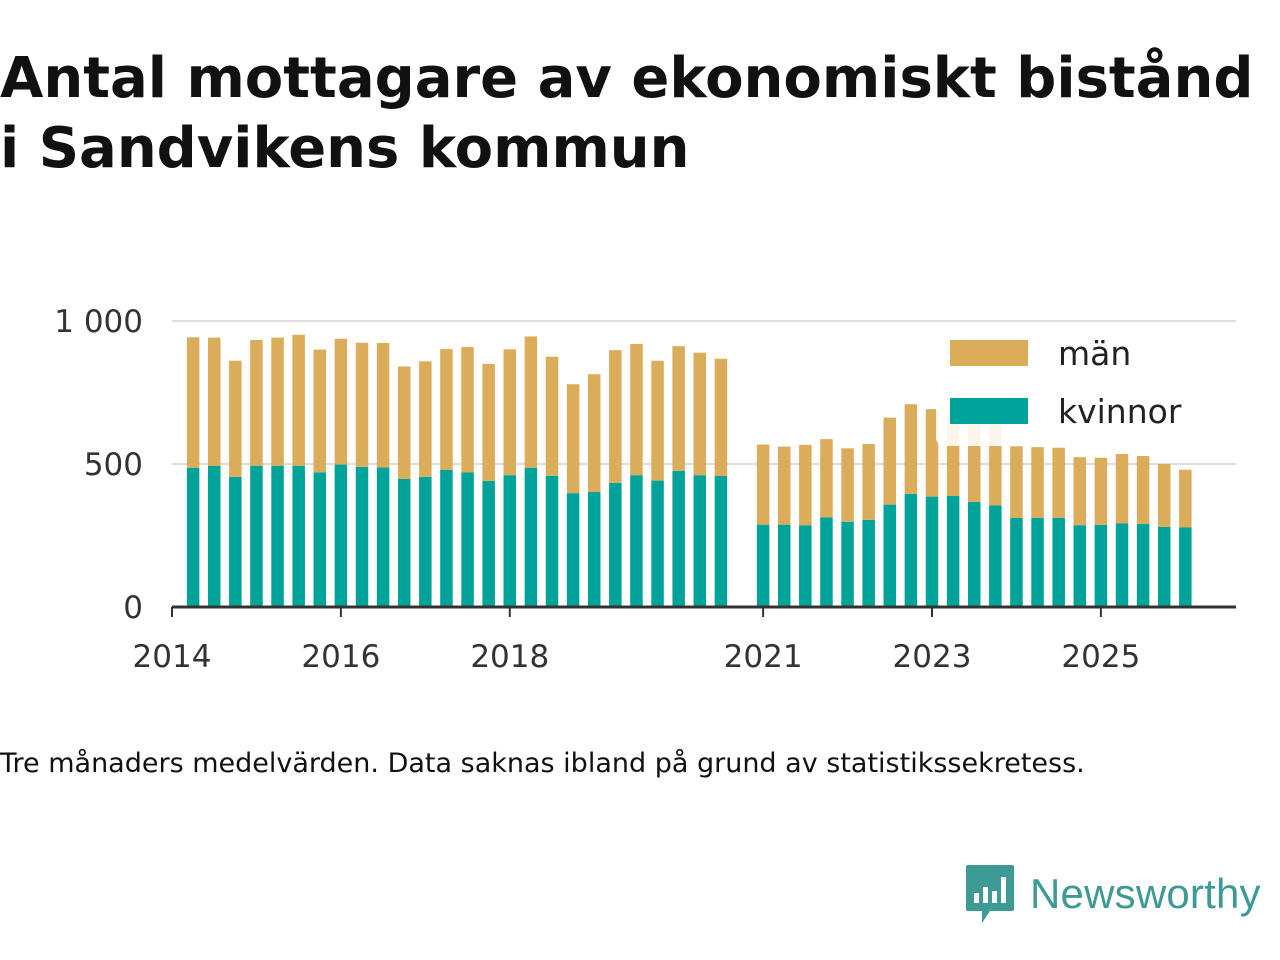 The height and width of the screenshot is (960, 1280). Describe the element at coordinates (509, 657) in the screenshot. I see `x-tick-label: 2018` at that location.